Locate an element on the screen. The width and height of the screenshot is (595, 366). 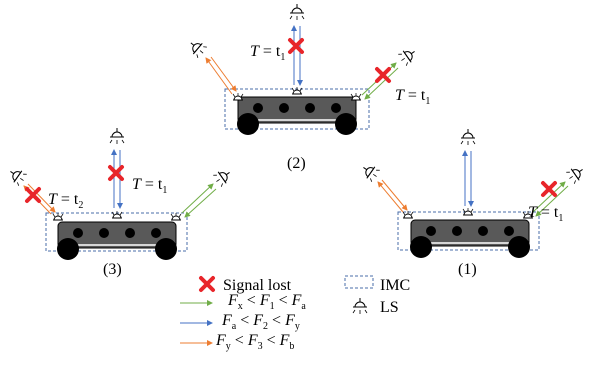
legend-range-blue: Fa < F2 < Fy is located at coordinates (260, 322).